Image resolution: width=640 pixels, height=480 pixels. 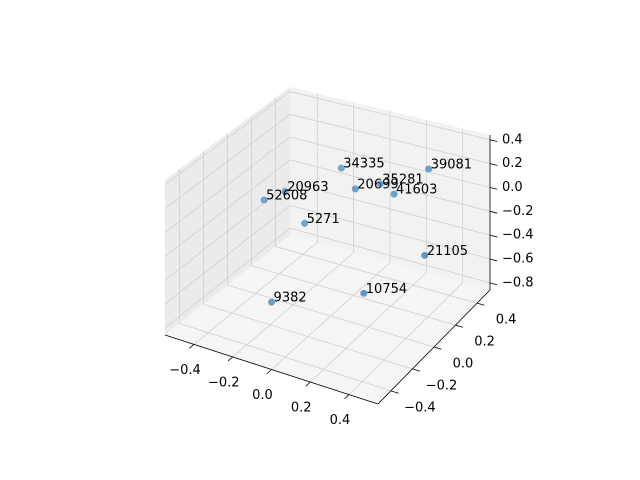 I want to click on x-axis-line, so click(x=271, y=369).